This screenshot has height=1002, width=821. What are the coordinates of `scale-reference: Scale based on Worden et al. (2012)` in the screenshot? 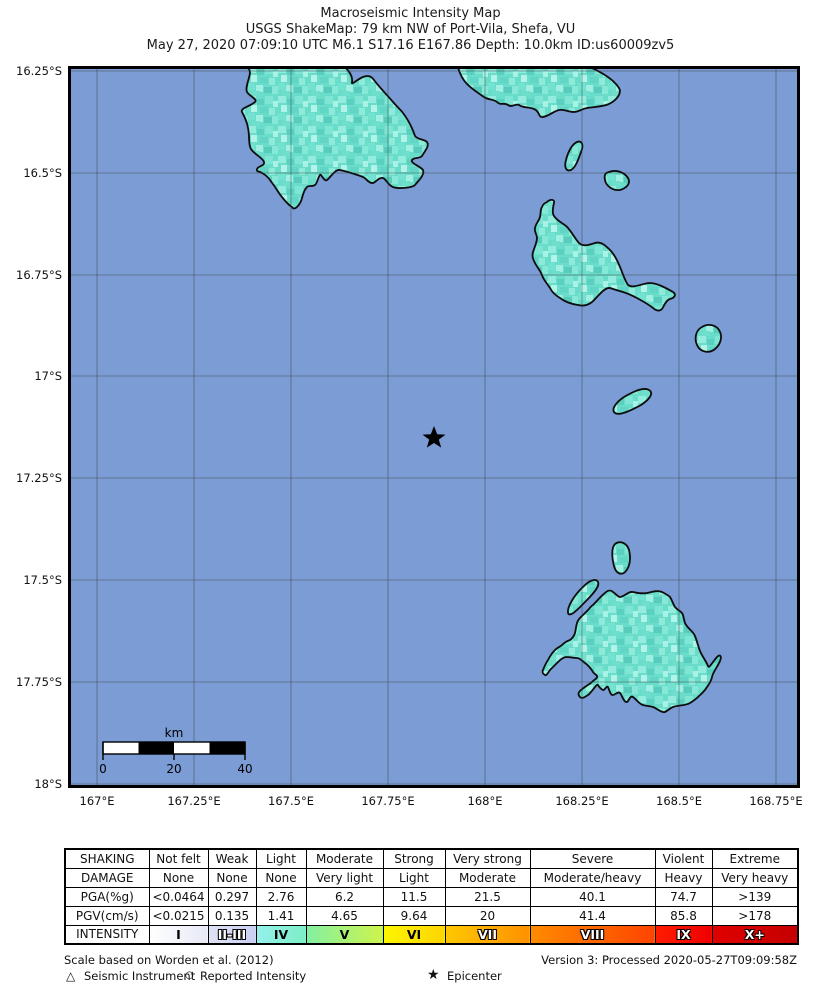 It's located at (169, 960).